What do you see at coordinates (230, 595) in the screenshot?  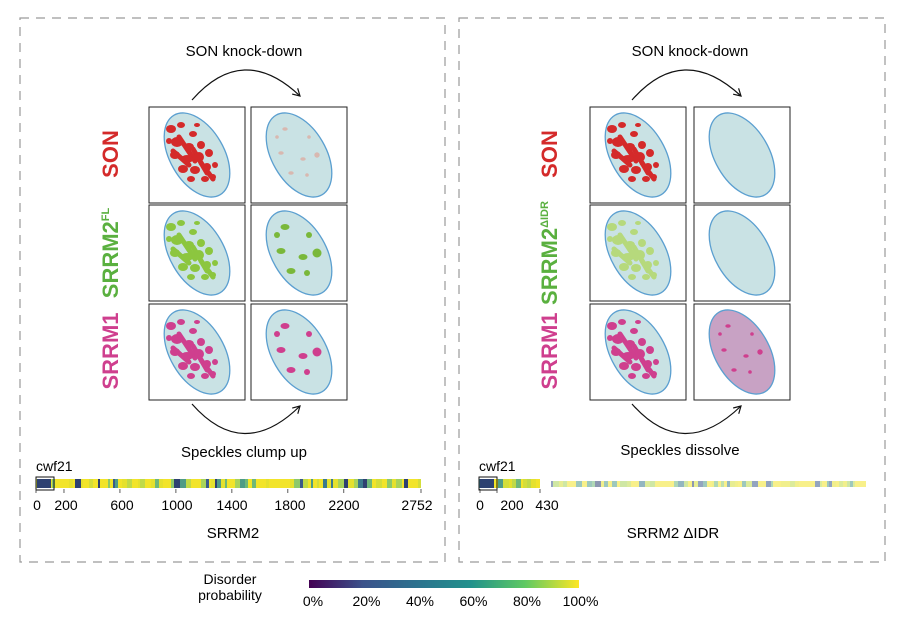 I see `legend-title-line2: probability` at bounding box center [230, 595].